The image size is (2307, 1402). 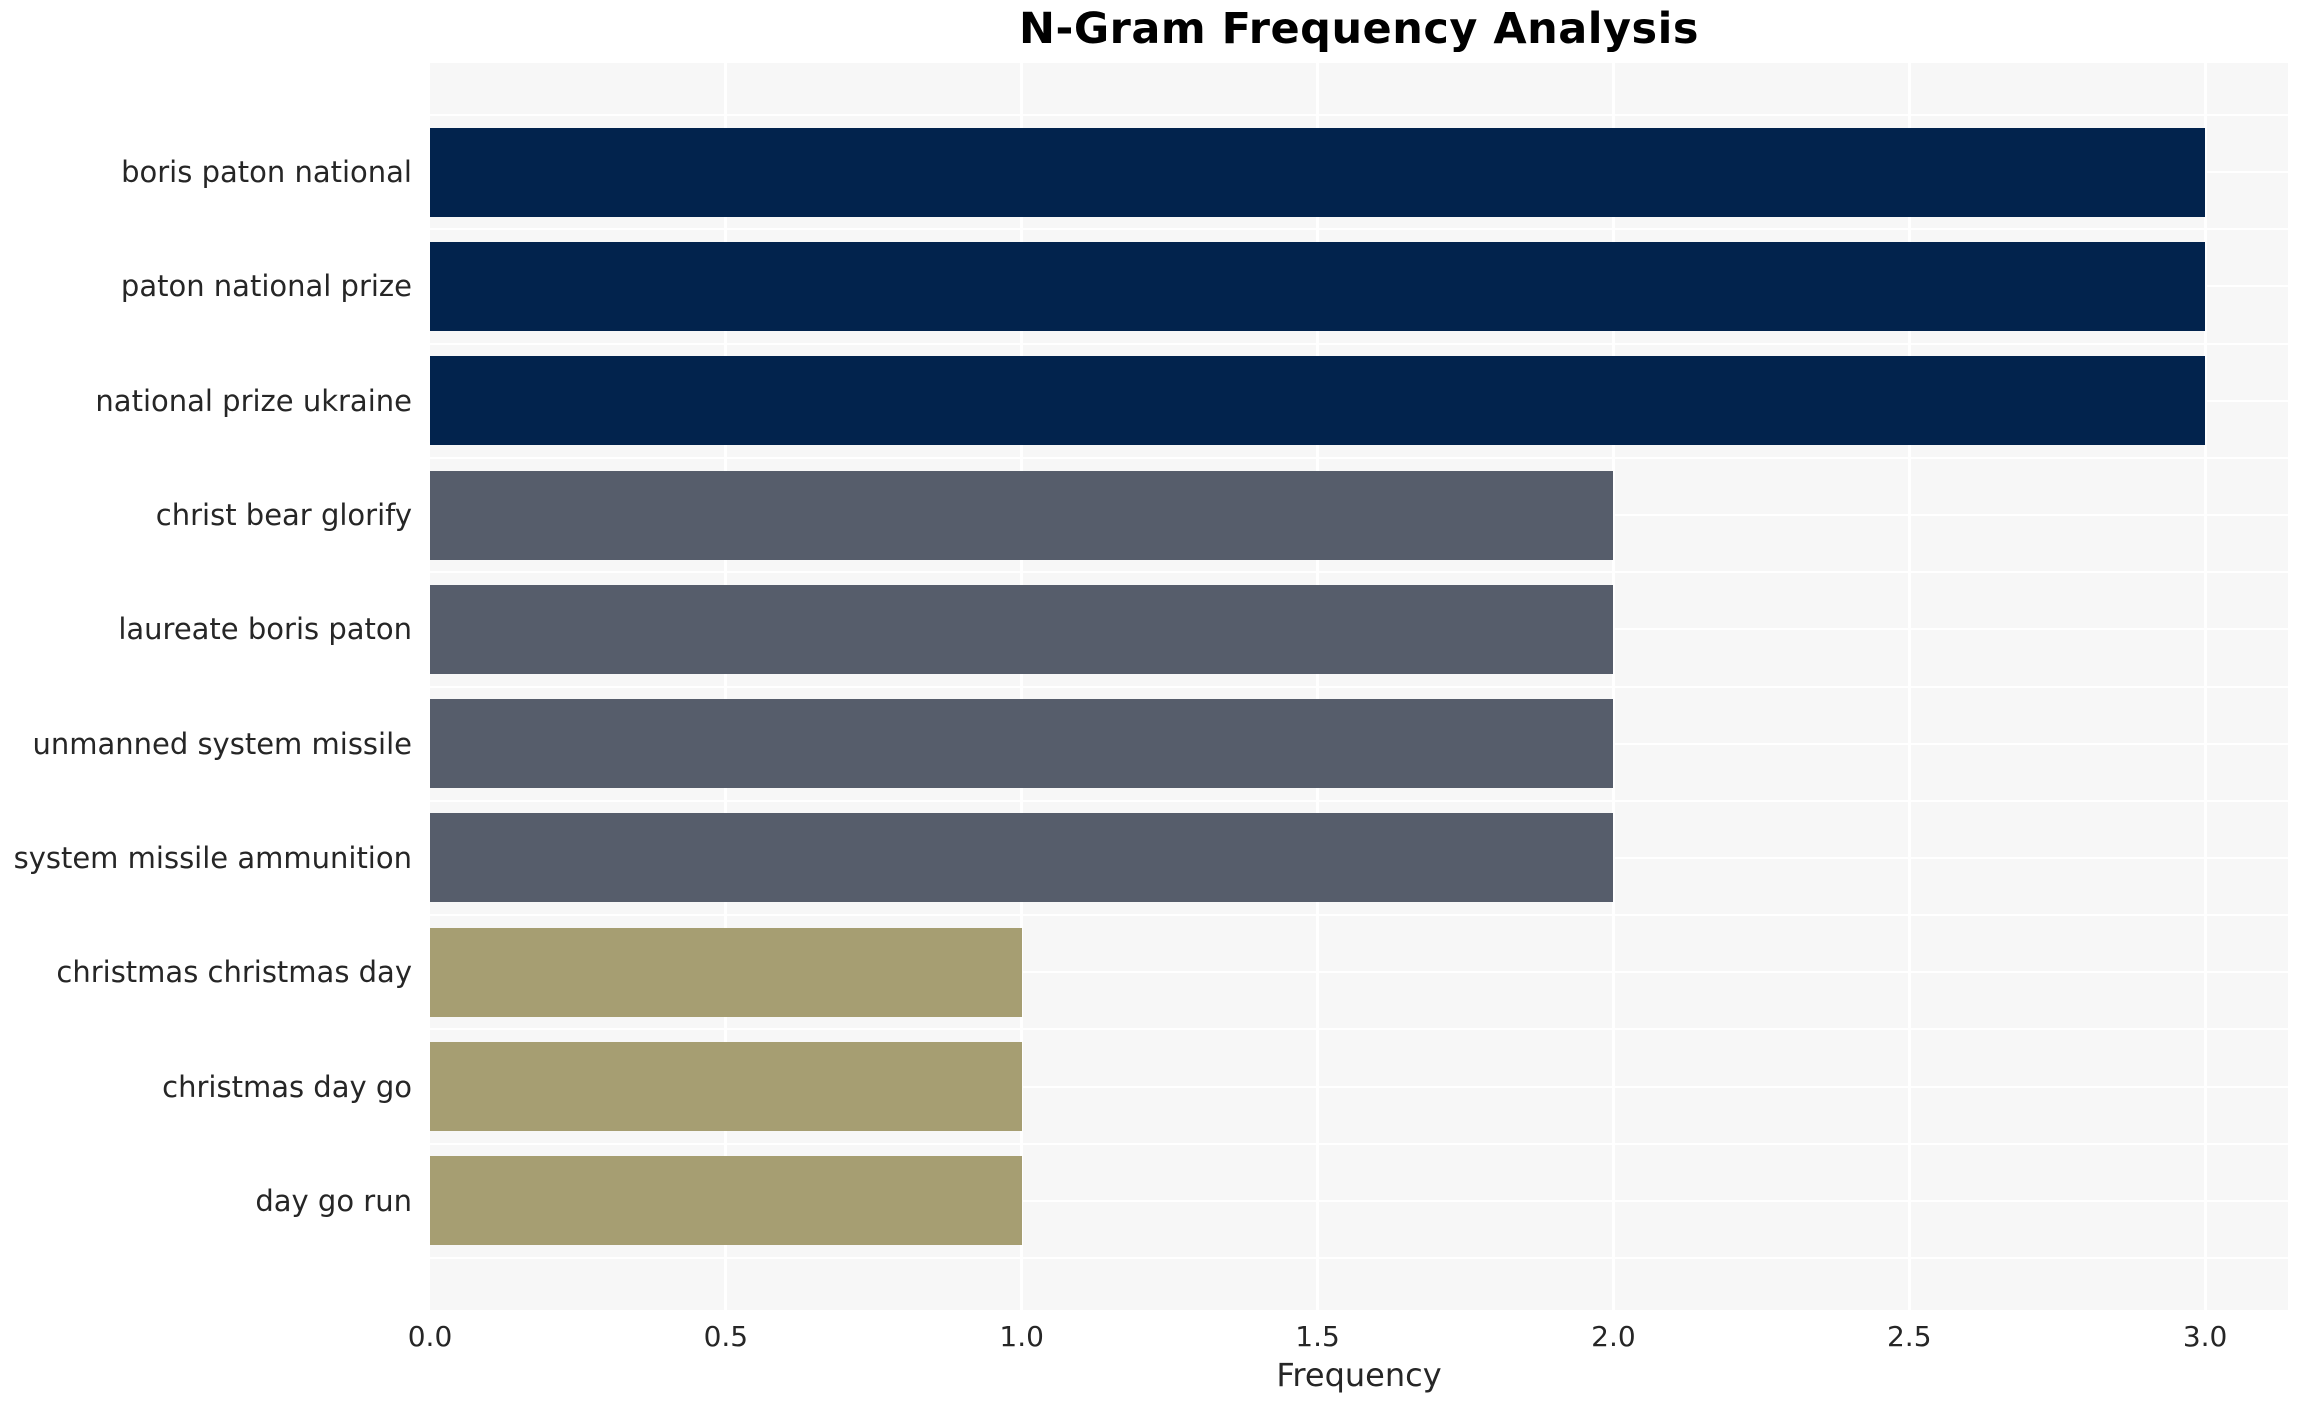 What do you see at coordinates (430, 1336) in the screenshot?
I see `x-tick-label: 0.0` at bounding box center [430, 1336].